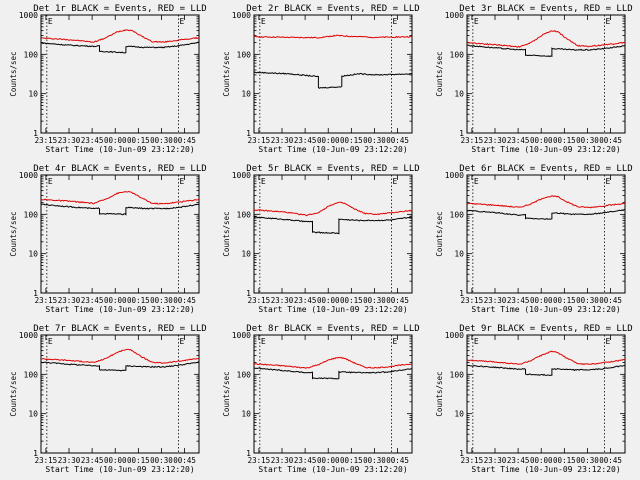 Image resolution: width=640 pixels, height=480 pixels. What do you see at coordinates (119, 329) in the screenshot?
I see `chart-title: Det 7r BLACK = Events, RED = LLD` at bounding box center [119, 329].